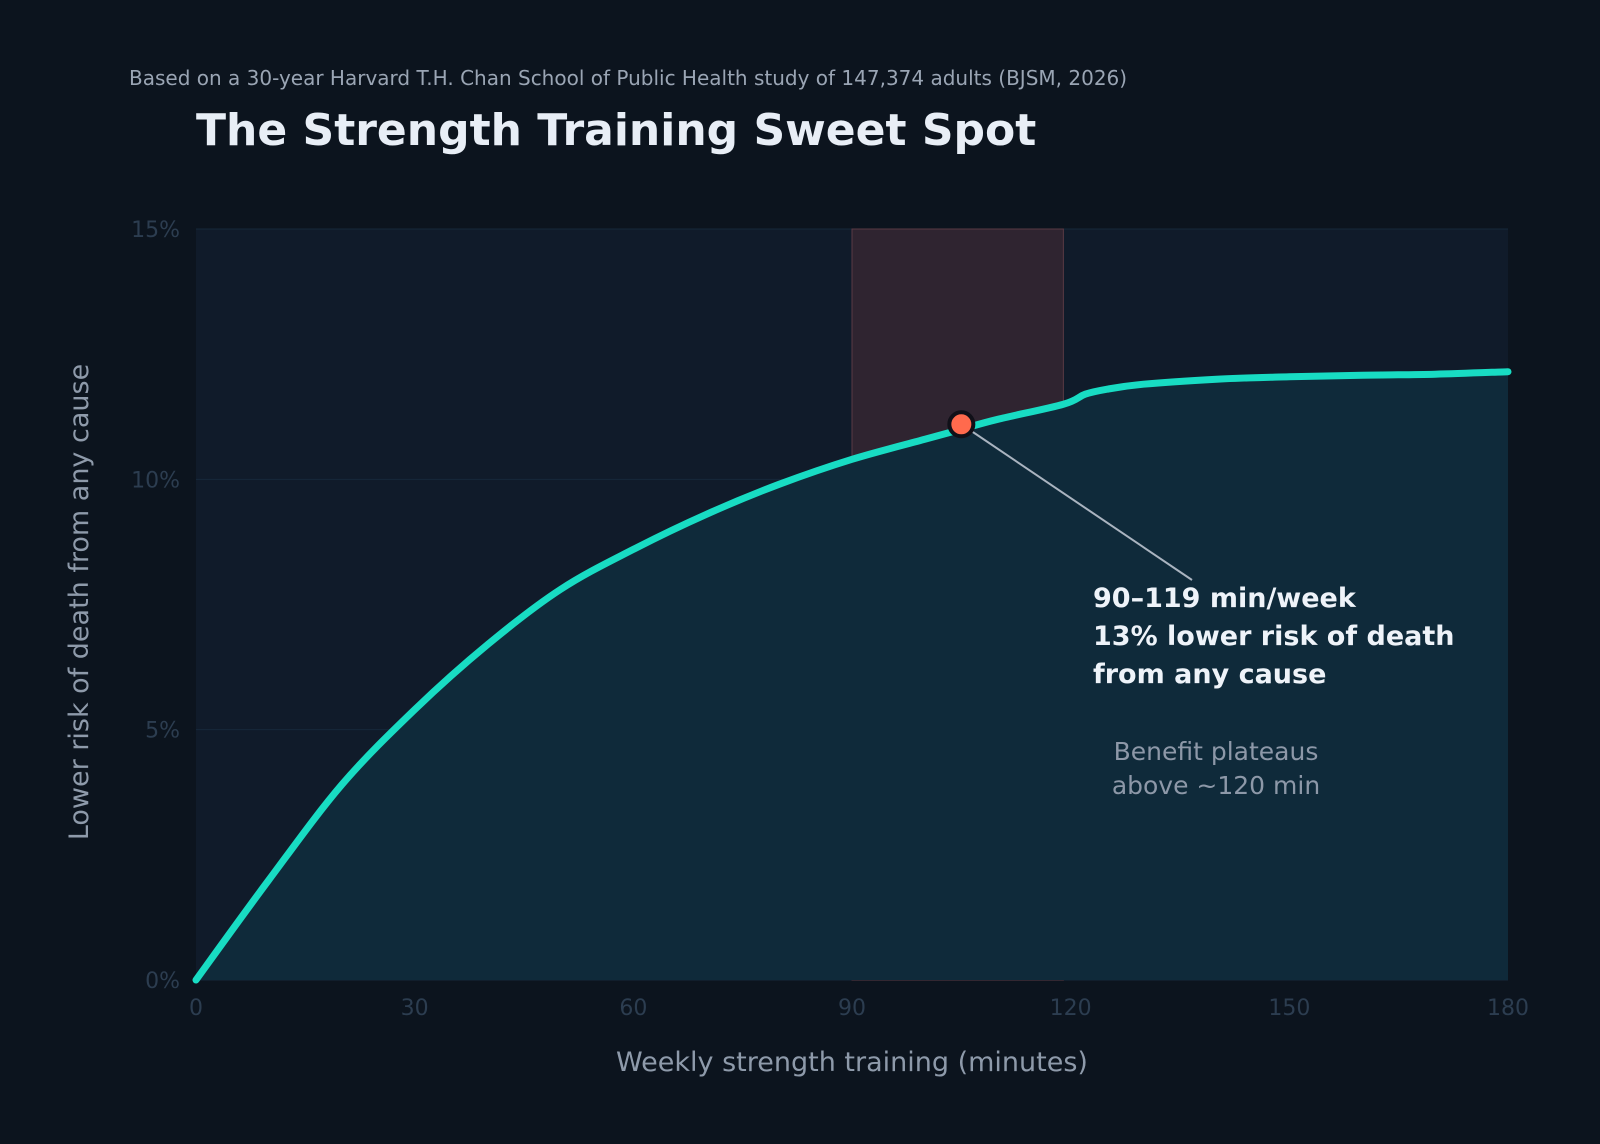  Describe the element at coordinates (1216, 768) in the screenshot. I see `plateau-note: Benefit plateaus above ~120 min` at that location.